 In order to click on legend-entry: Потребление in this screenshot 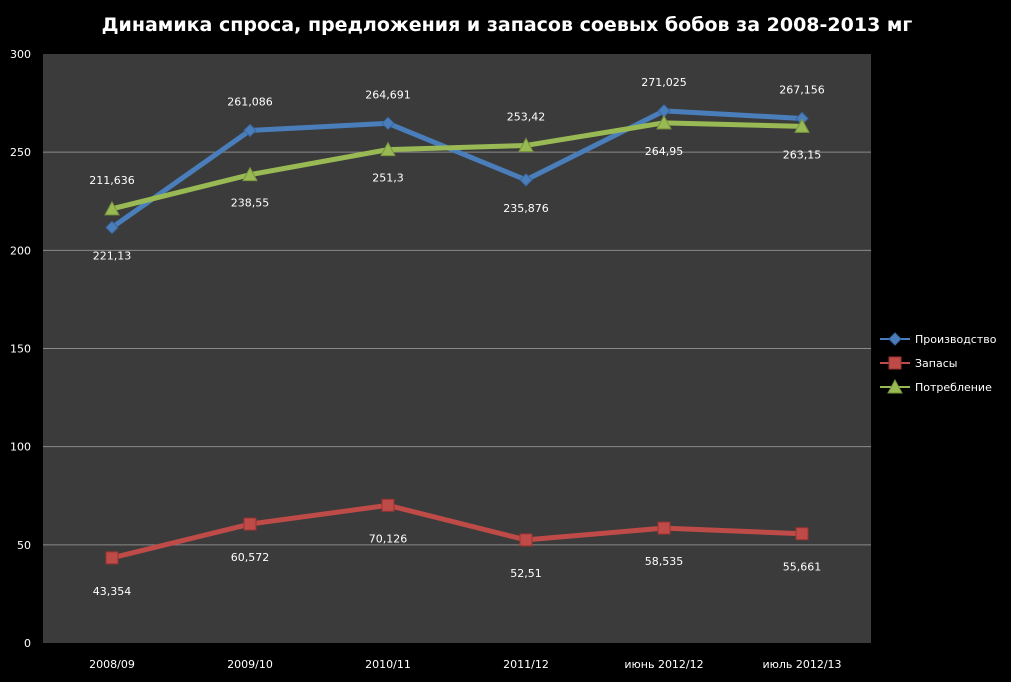, I will do `click(953, 387)`.